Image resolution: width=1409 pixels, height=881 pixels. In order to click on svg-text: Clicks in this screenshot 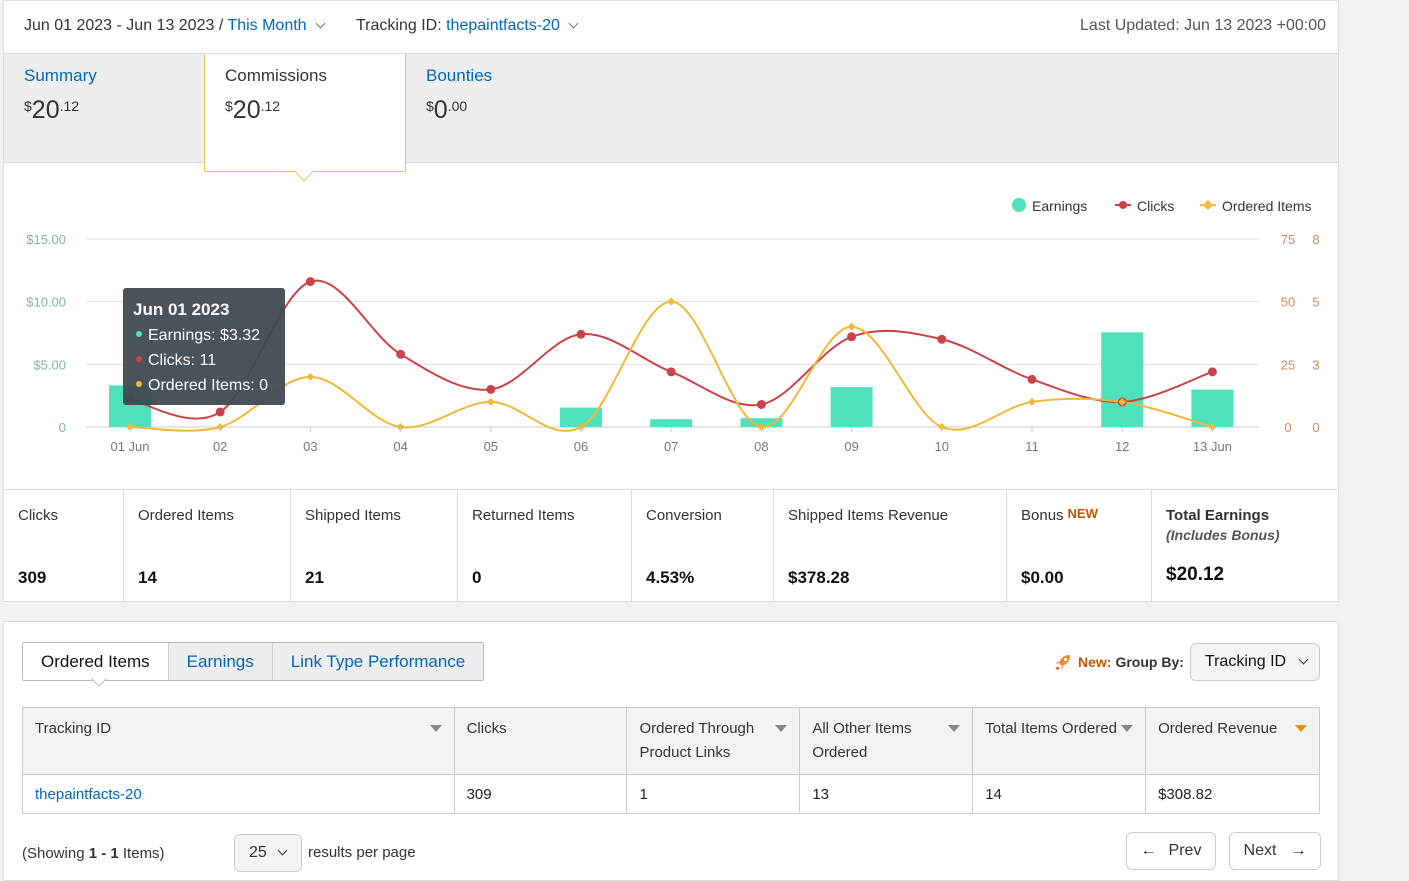, I will do `click(1155, 206)`.